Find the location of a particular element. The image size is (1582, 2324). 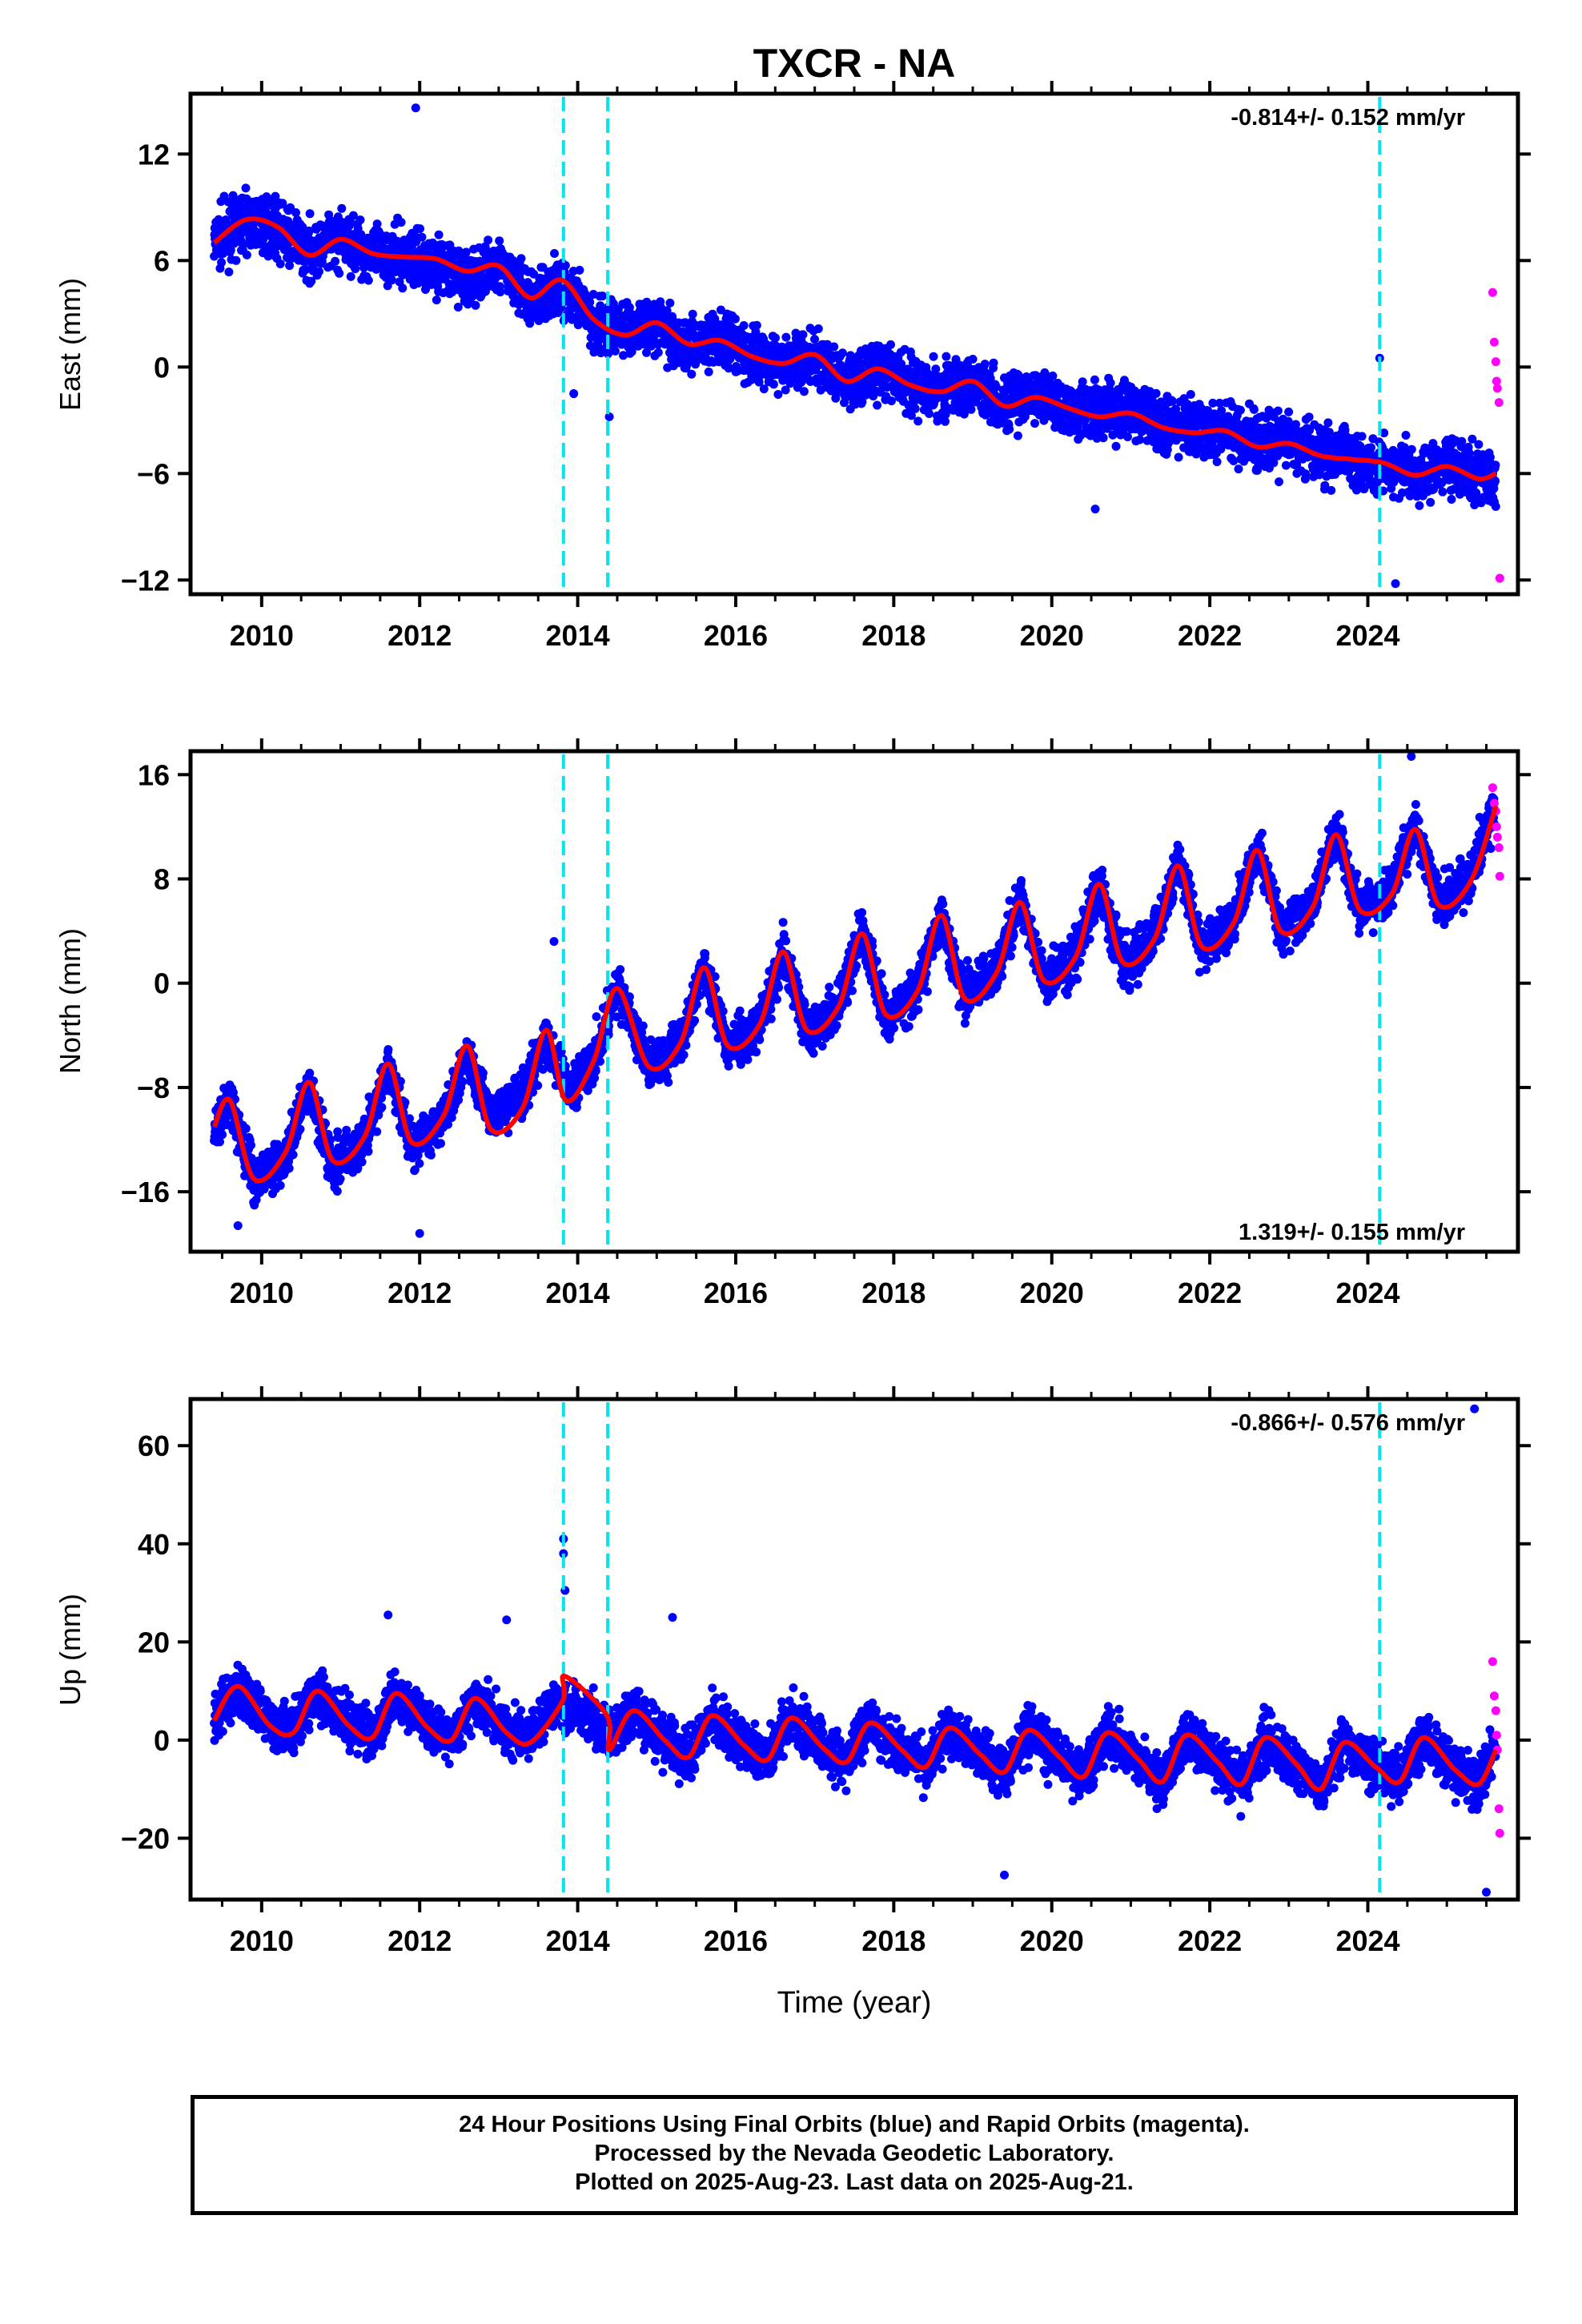

east-x-tick-label: 2014 is located at coordinates (578, 635).